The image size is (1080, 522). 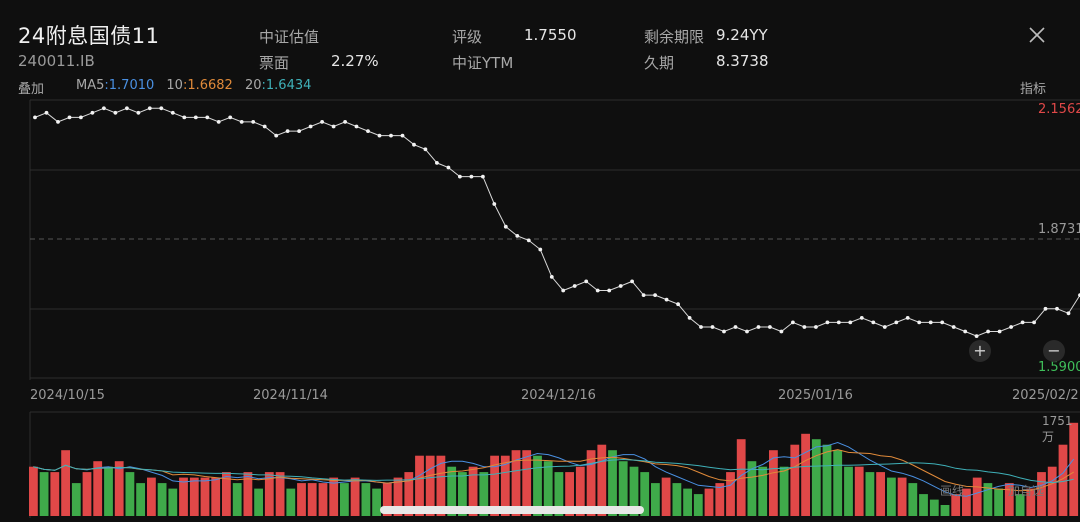 What do you see at coordinates (483, 63) in the screenshot?
I see `ytm-label: 中证YTM` at bounding box center [483, 63].